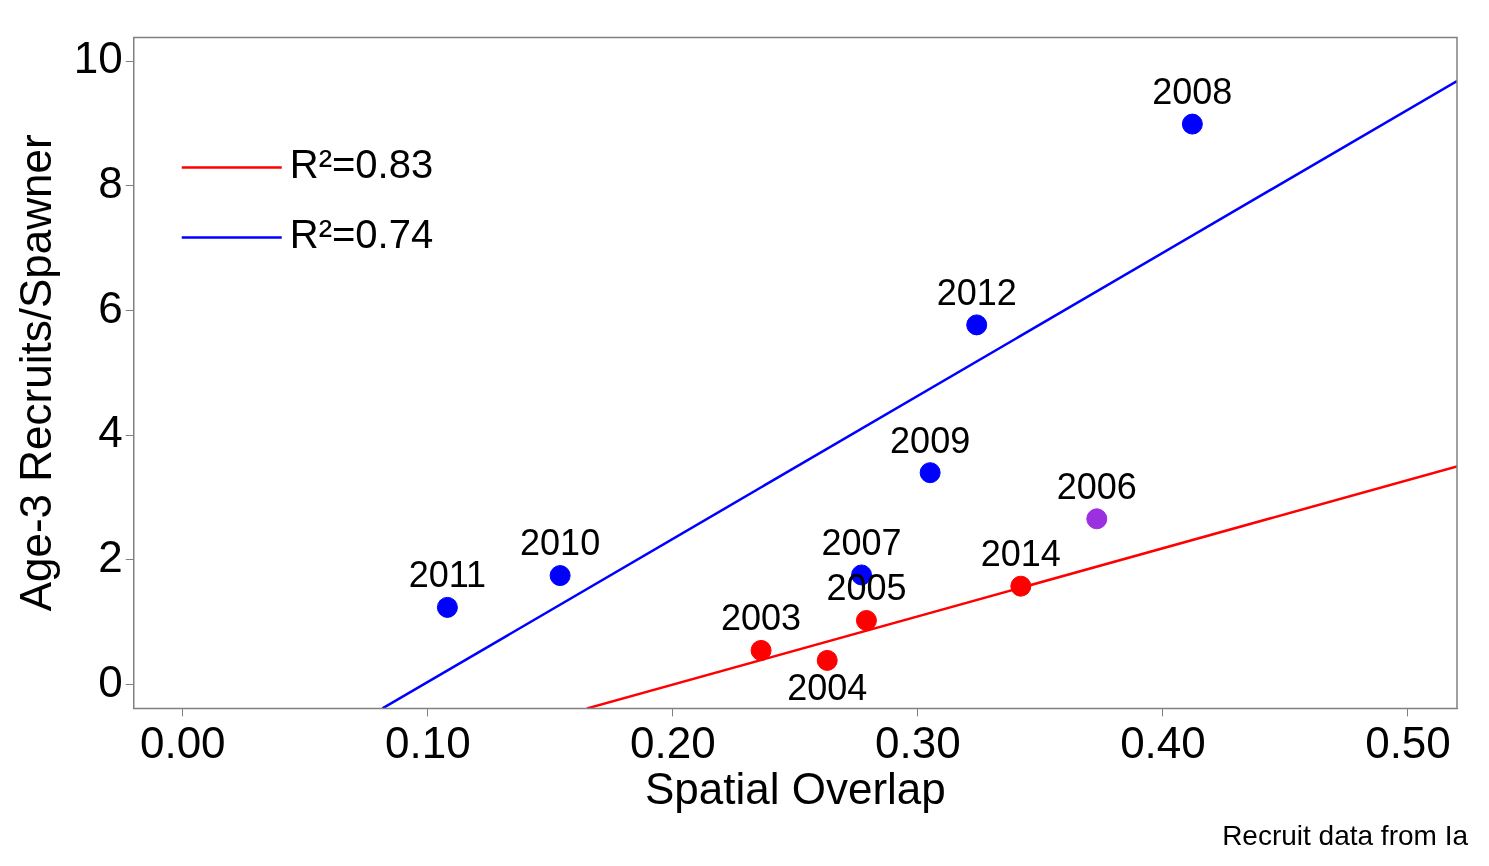  Describe the element at coordinates (1163, 742) in the screenshot. I see `x-tick-label: 0.40` at that location.